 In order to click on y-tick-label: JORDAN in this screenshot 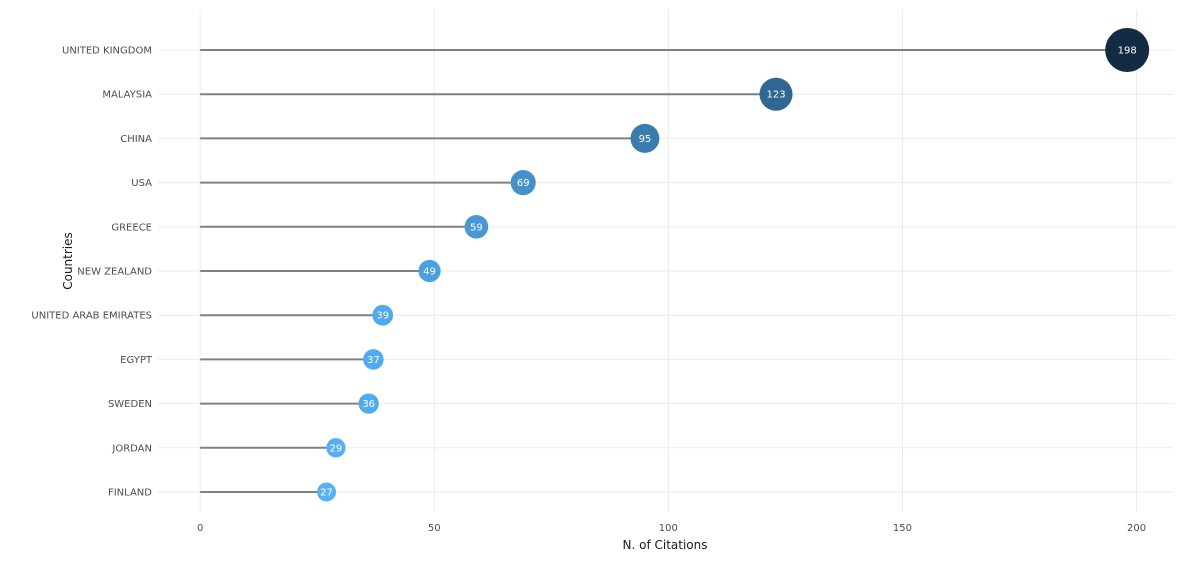, I will do `click(131, 448)`.